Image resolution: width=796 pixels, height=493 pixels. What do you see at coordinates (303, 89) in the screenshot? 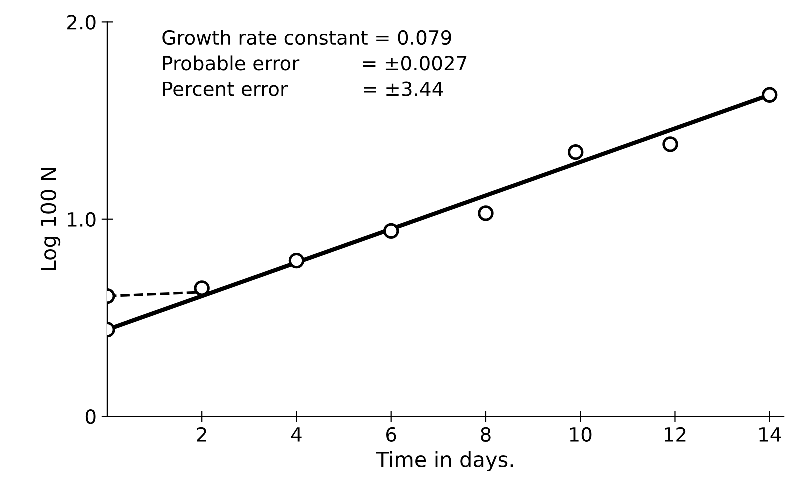
I see `annotation: Percent error = ±3.44` at bounding box center [303, 89].